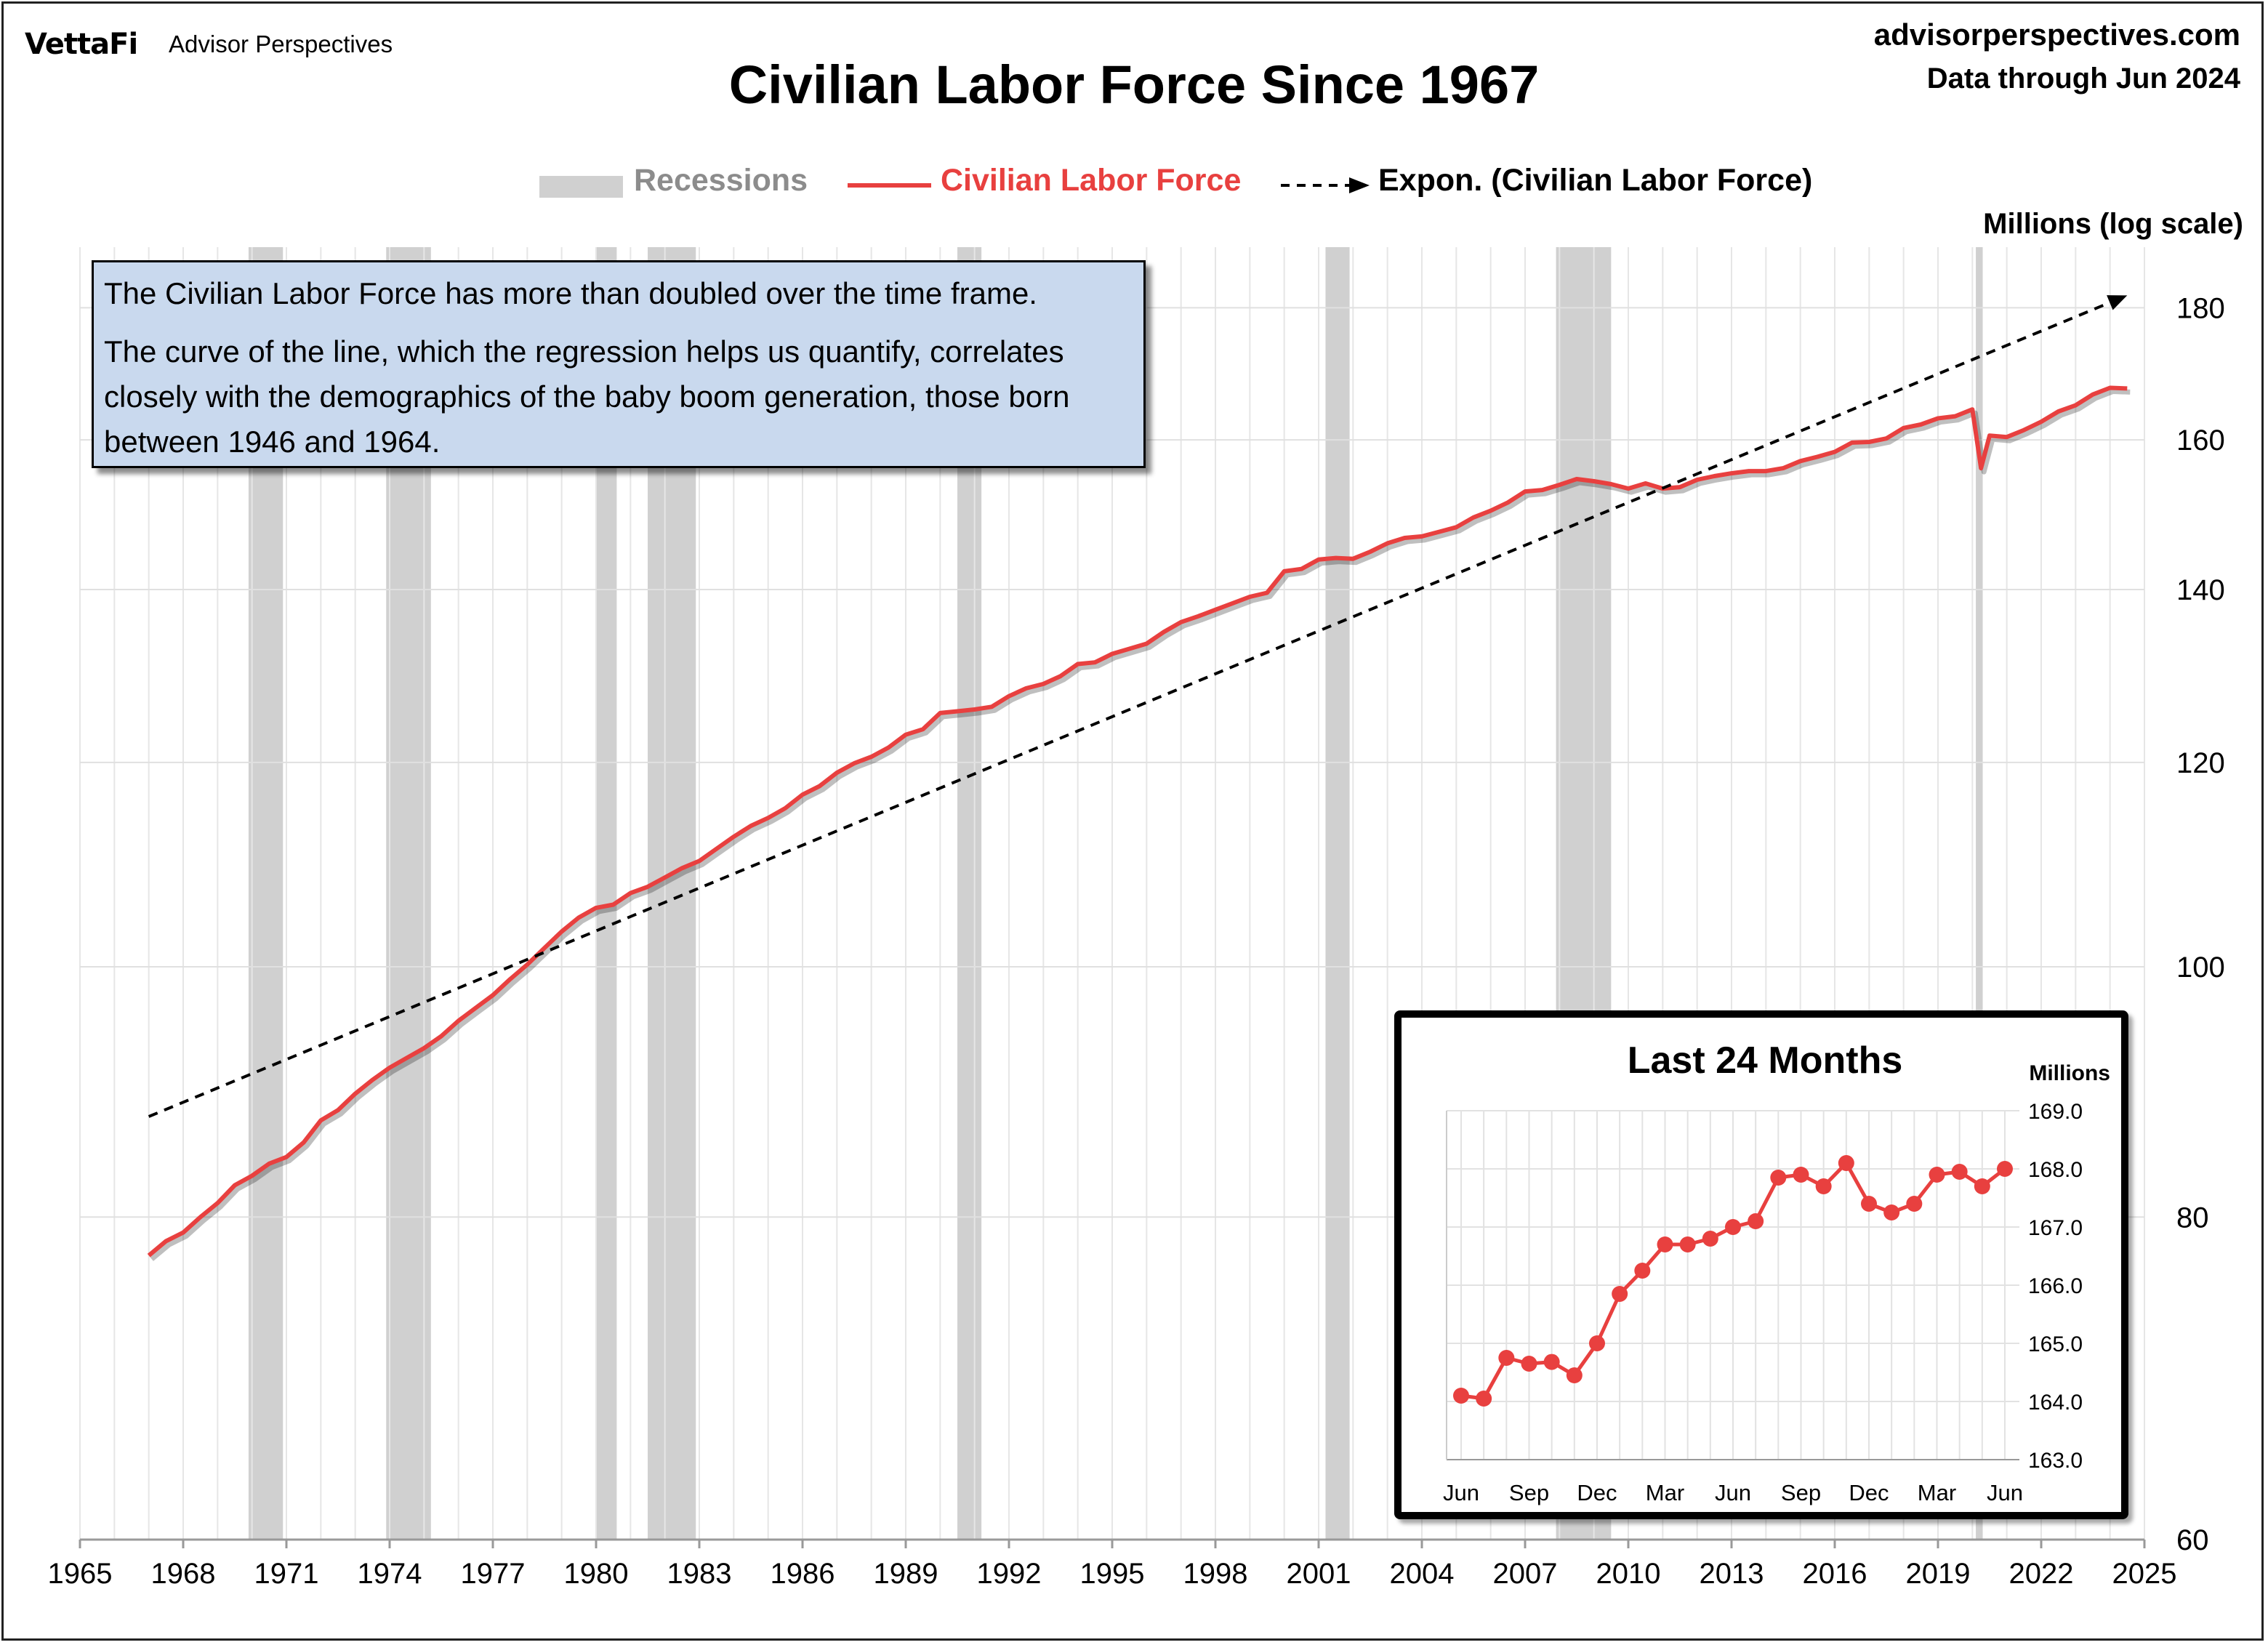  I want to click on legend-recessions-swatch, so click(581, 187).